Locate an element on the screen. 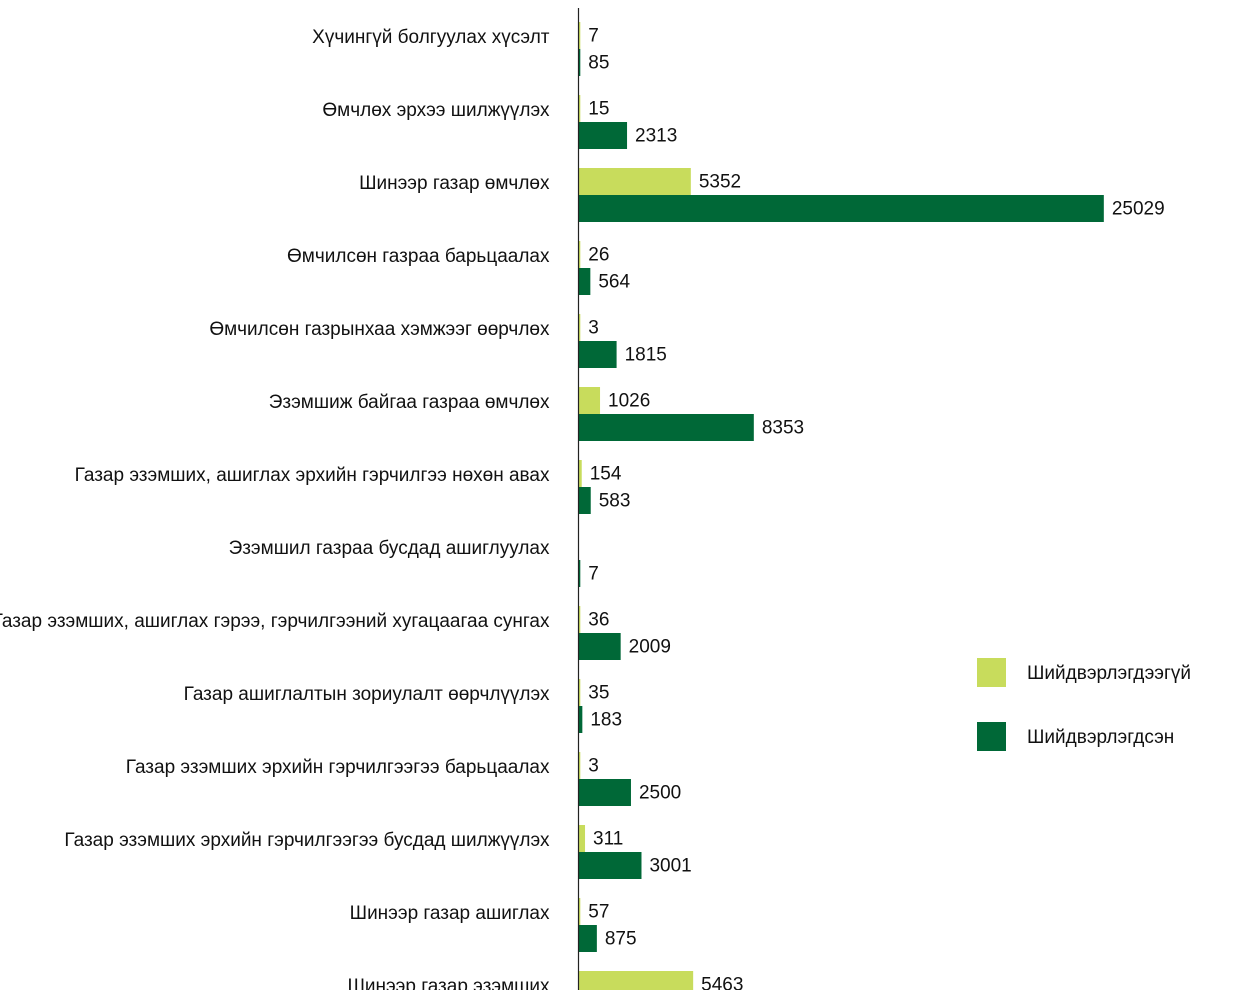 Image resolution: width=1235 pixels, height=990 pixels. data-label: 154 is located at coordinates (606, 474).